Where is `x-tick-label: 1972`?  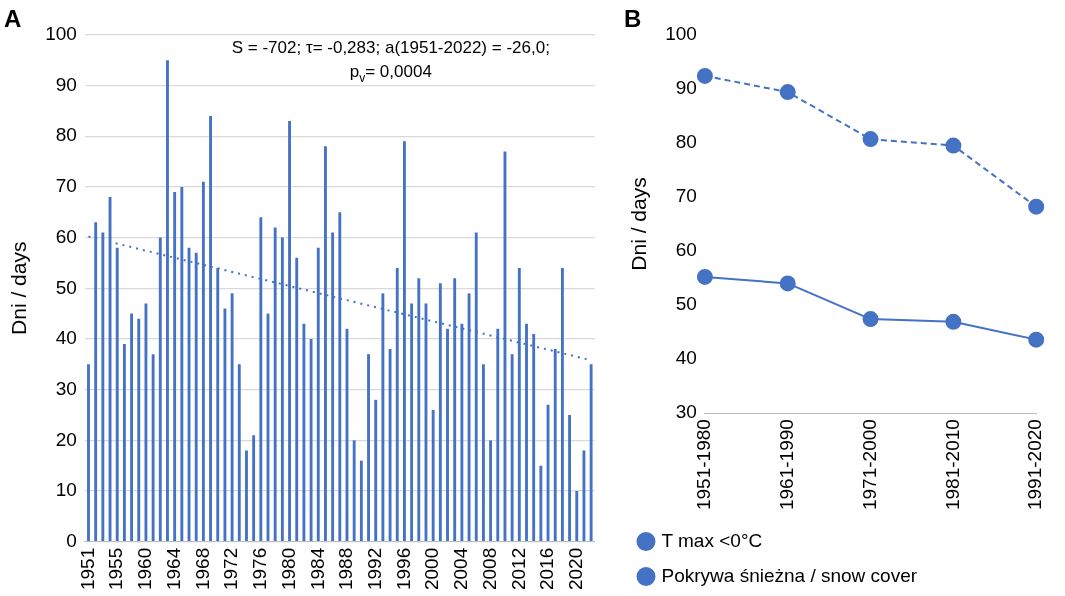 x-tick-label: 1972 is located at coordinates (231, 569).